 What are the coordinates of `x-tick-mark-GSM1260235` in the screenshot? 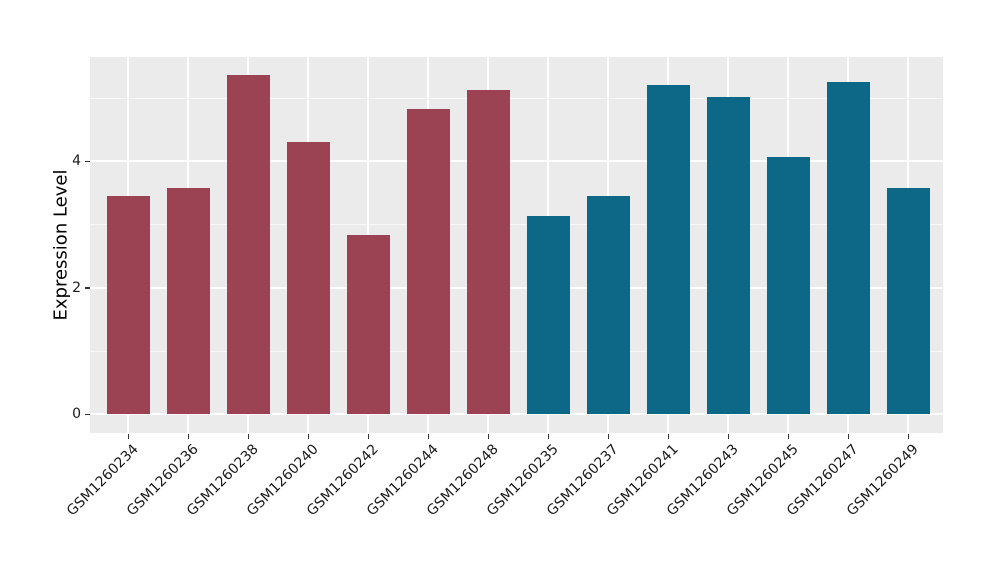 It's located at (548, 436).